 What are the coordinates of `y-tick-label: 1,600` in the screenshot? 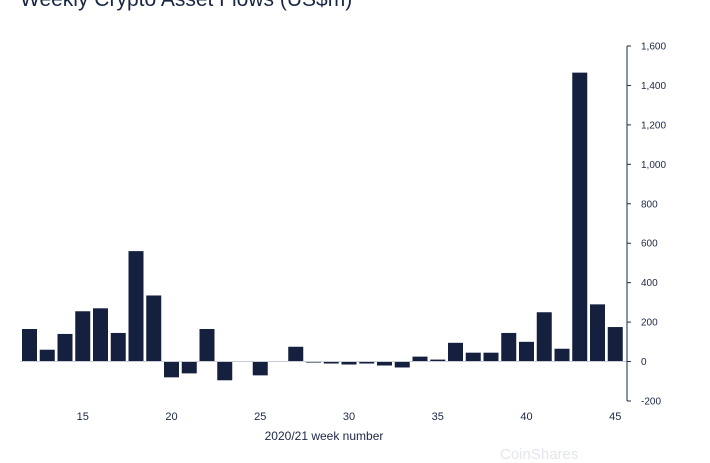 It's located at (653, 47).